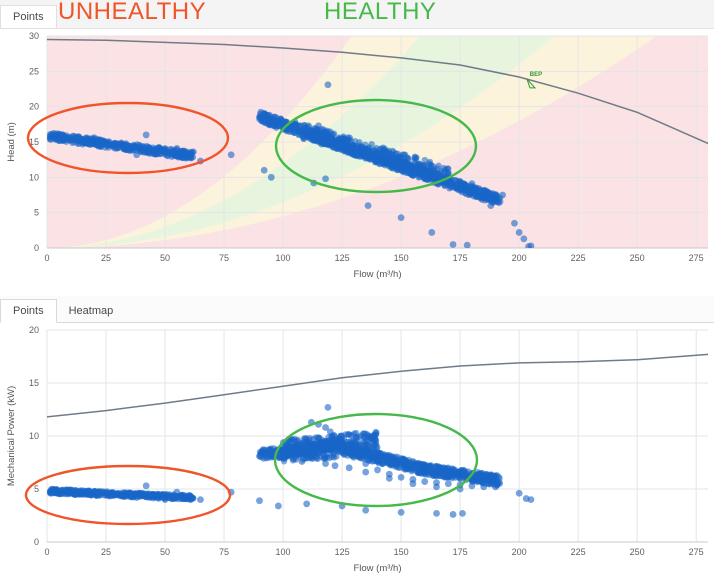  I want to click on y-tick-label: 15, so click(34, 142).